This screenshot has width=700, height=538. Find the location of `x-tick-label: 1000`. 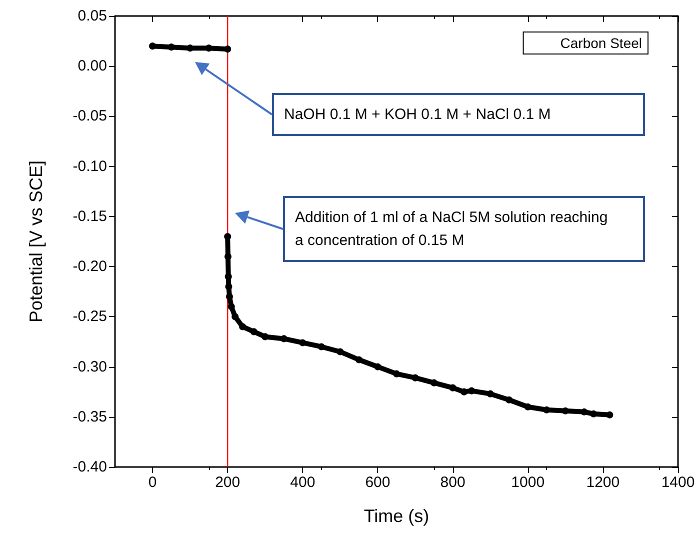

x-tick-label: 1000 is located at coordinates (528, 482).